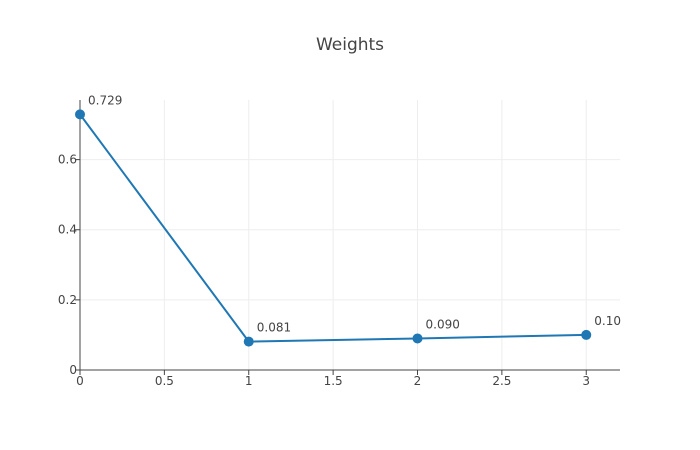 The image size is (700, 450). I want to click on data-label: 0.090, so click(443, 324).